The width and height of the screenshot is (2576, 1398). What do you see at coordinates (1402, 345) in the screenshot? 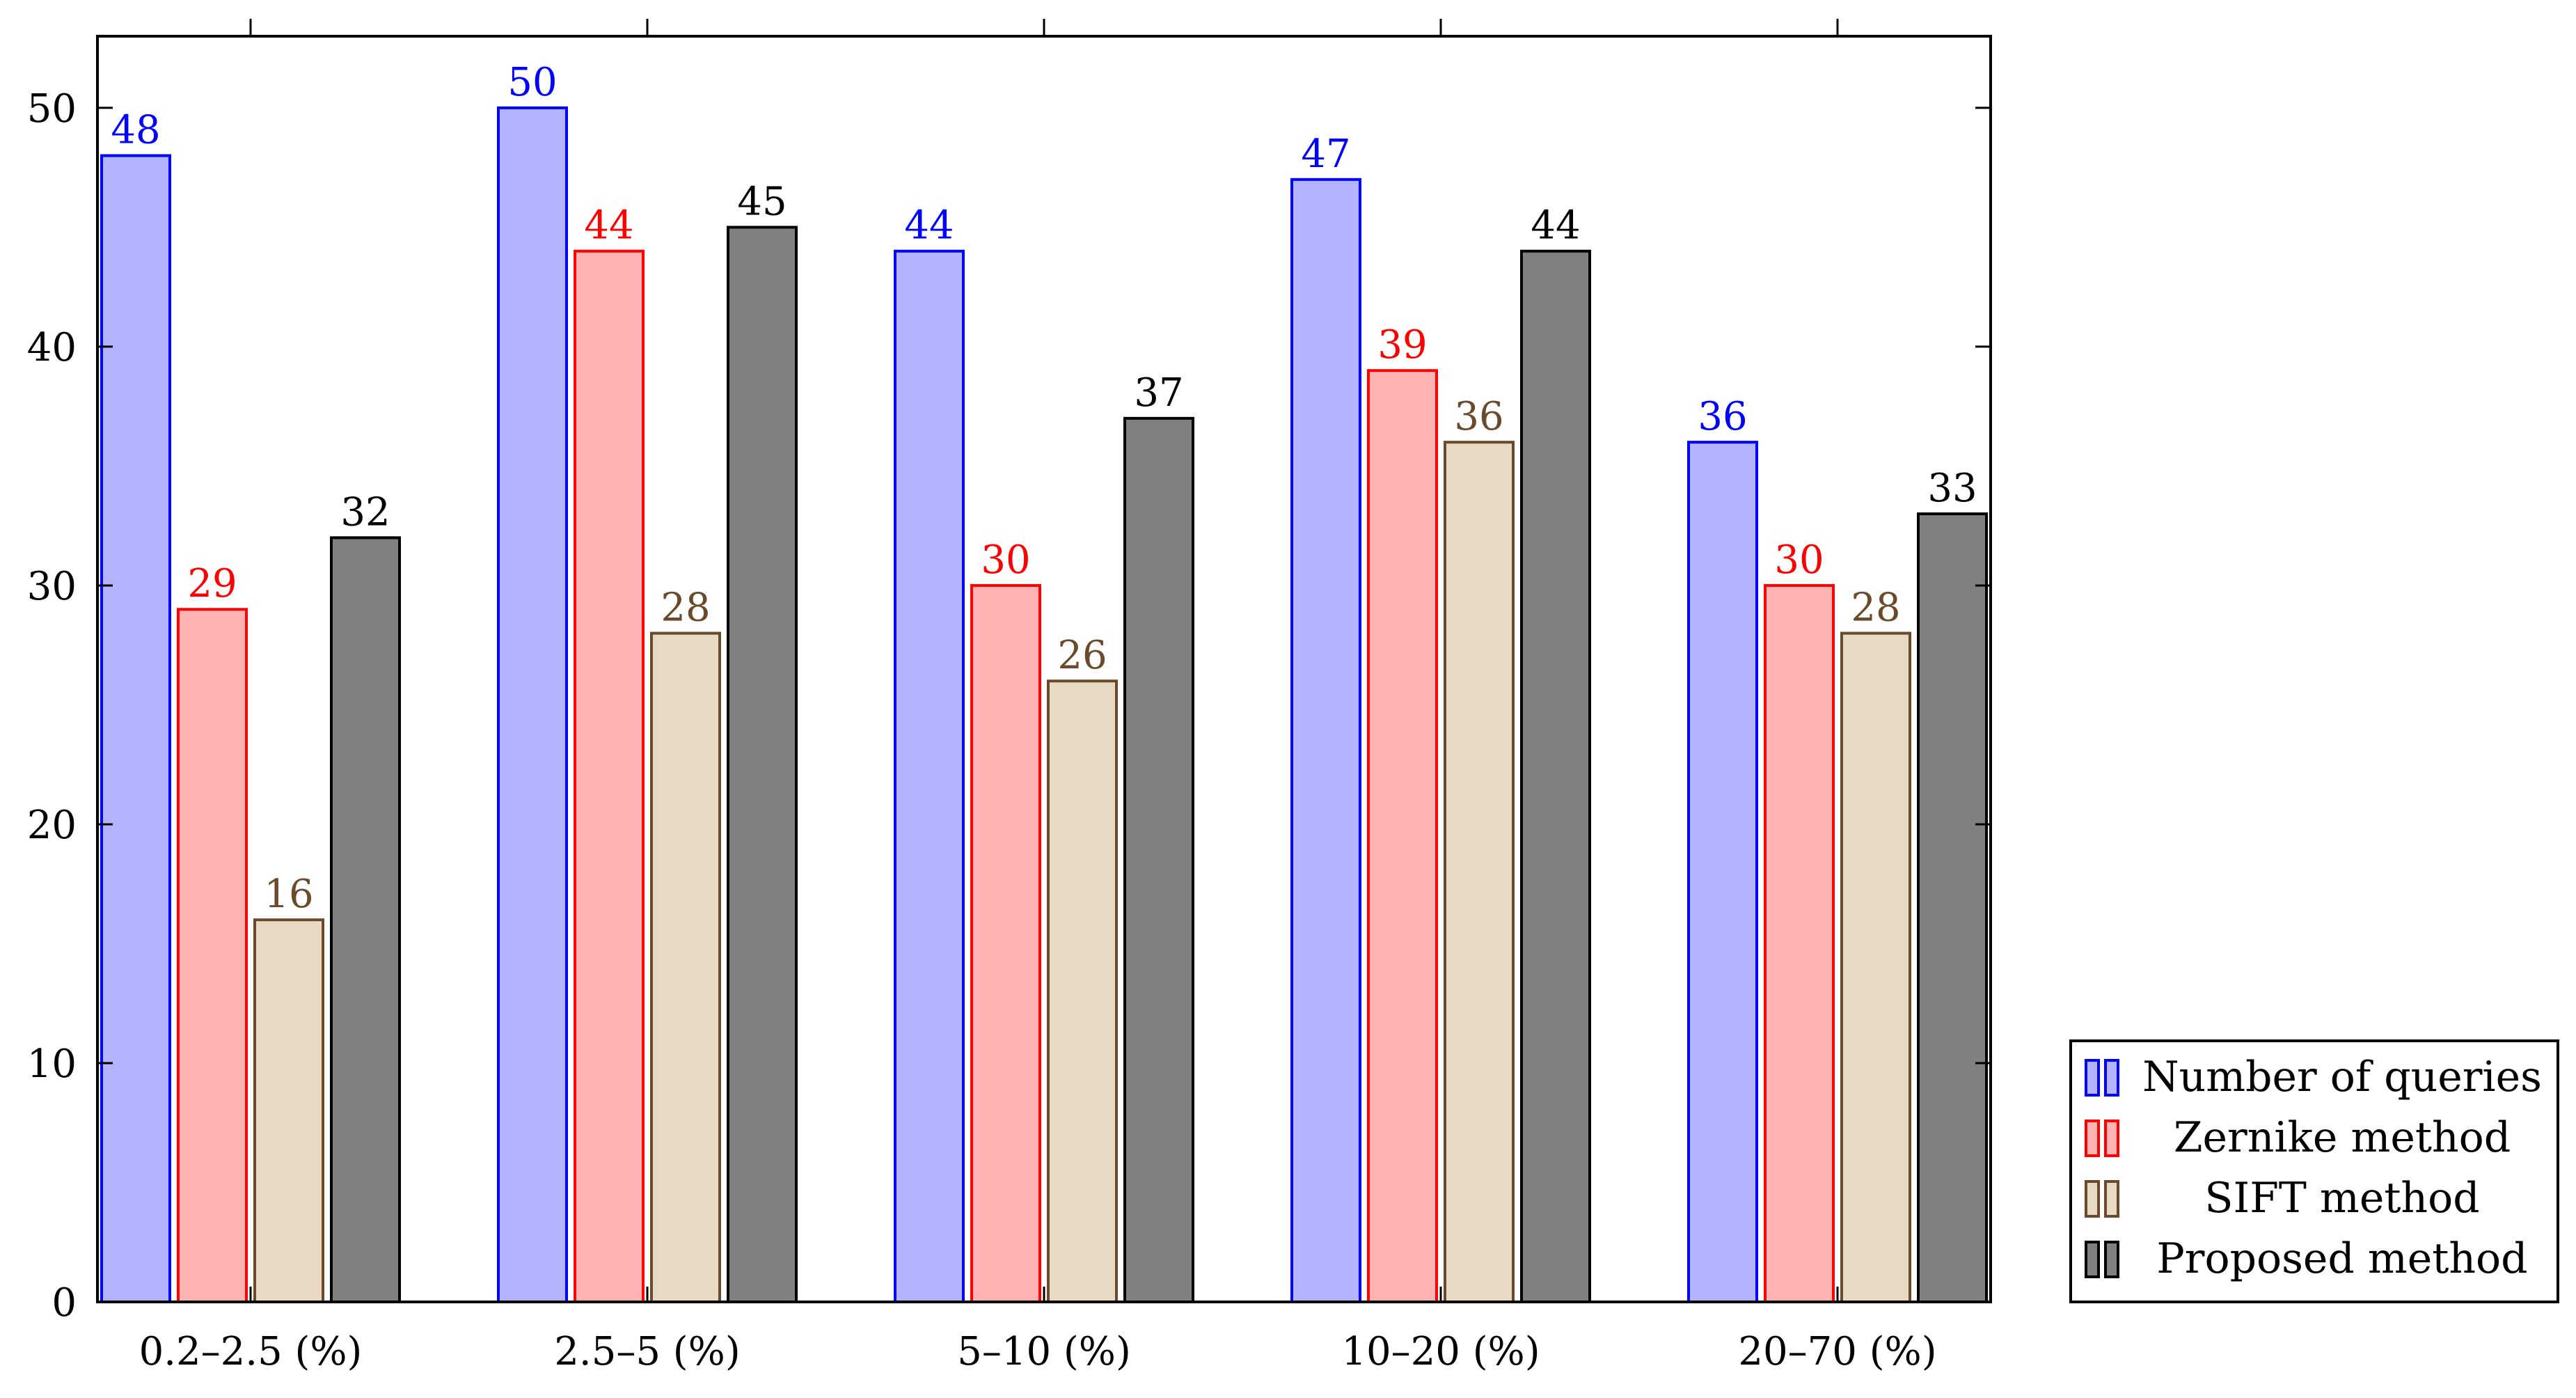
I see `data-label: 39` at bounding box center [1402, 345].